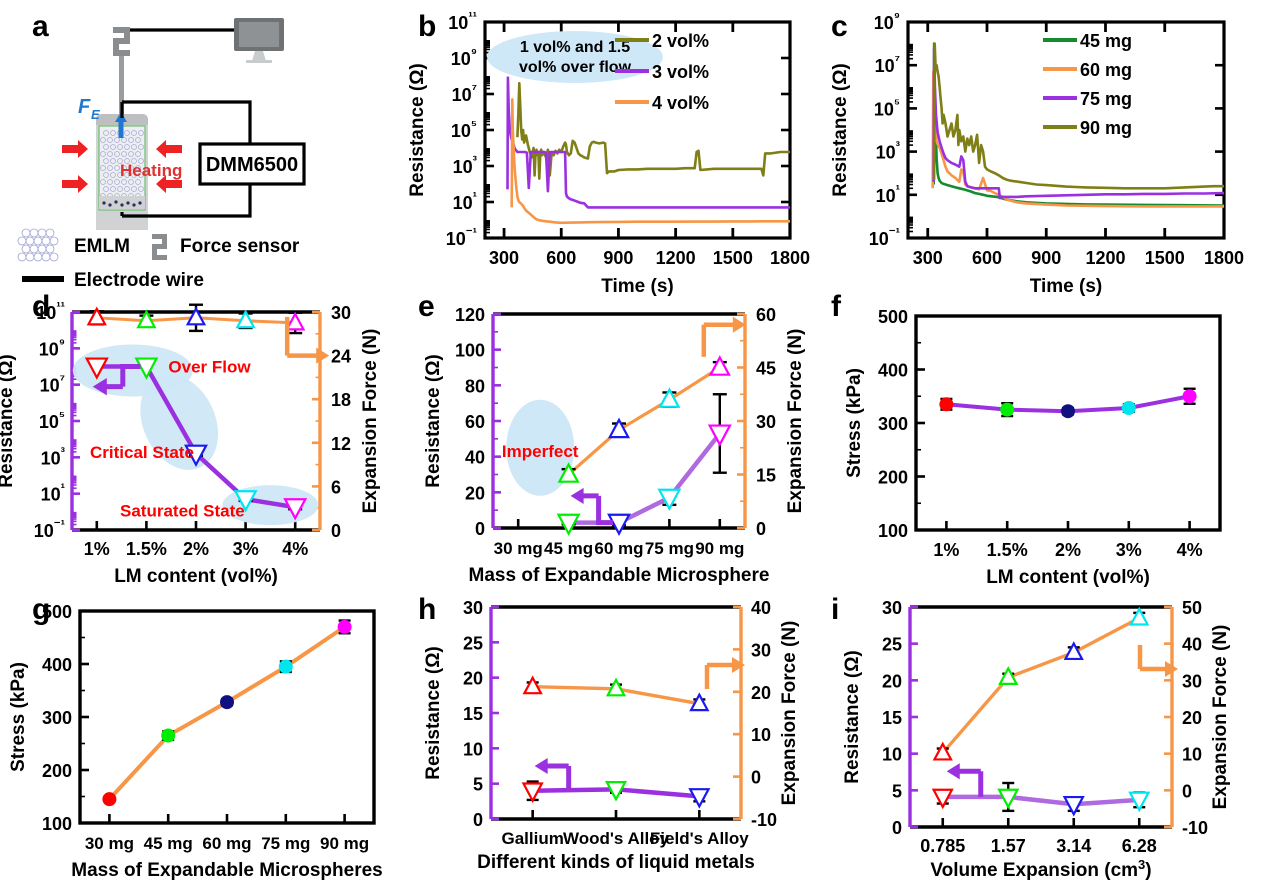  What do you see at coordinates (619, 575) in the screenshot?
I see `x-axis-title: Mass of Expandable Microsphere` at bounding box center [619, 575].